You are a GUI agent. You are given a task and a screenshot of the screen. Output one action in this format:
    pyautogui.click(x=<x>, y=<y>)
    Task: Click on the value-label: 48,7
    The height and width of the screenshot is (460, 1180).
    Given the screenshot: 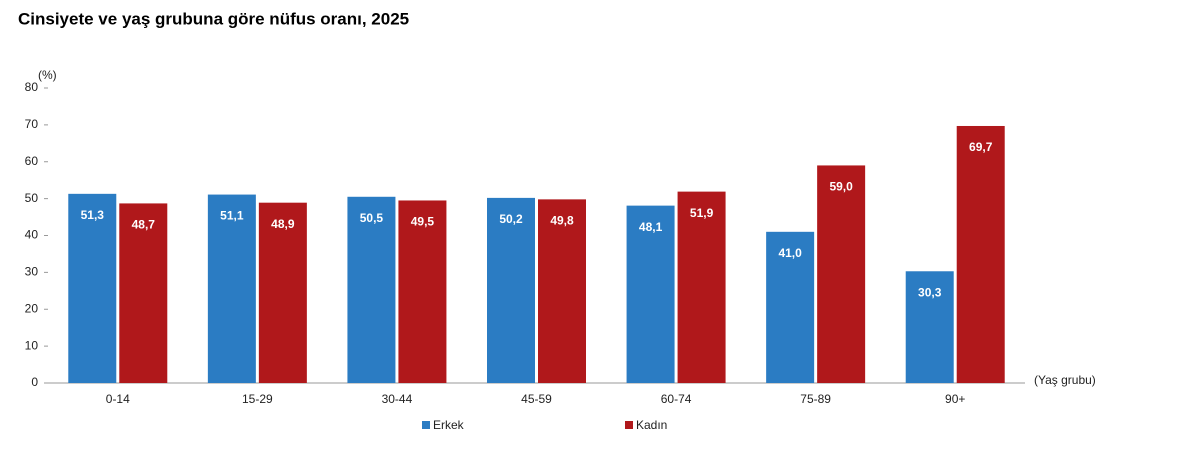 What is the action you would take?
    pyautogui.click(x=144, y=225)
    